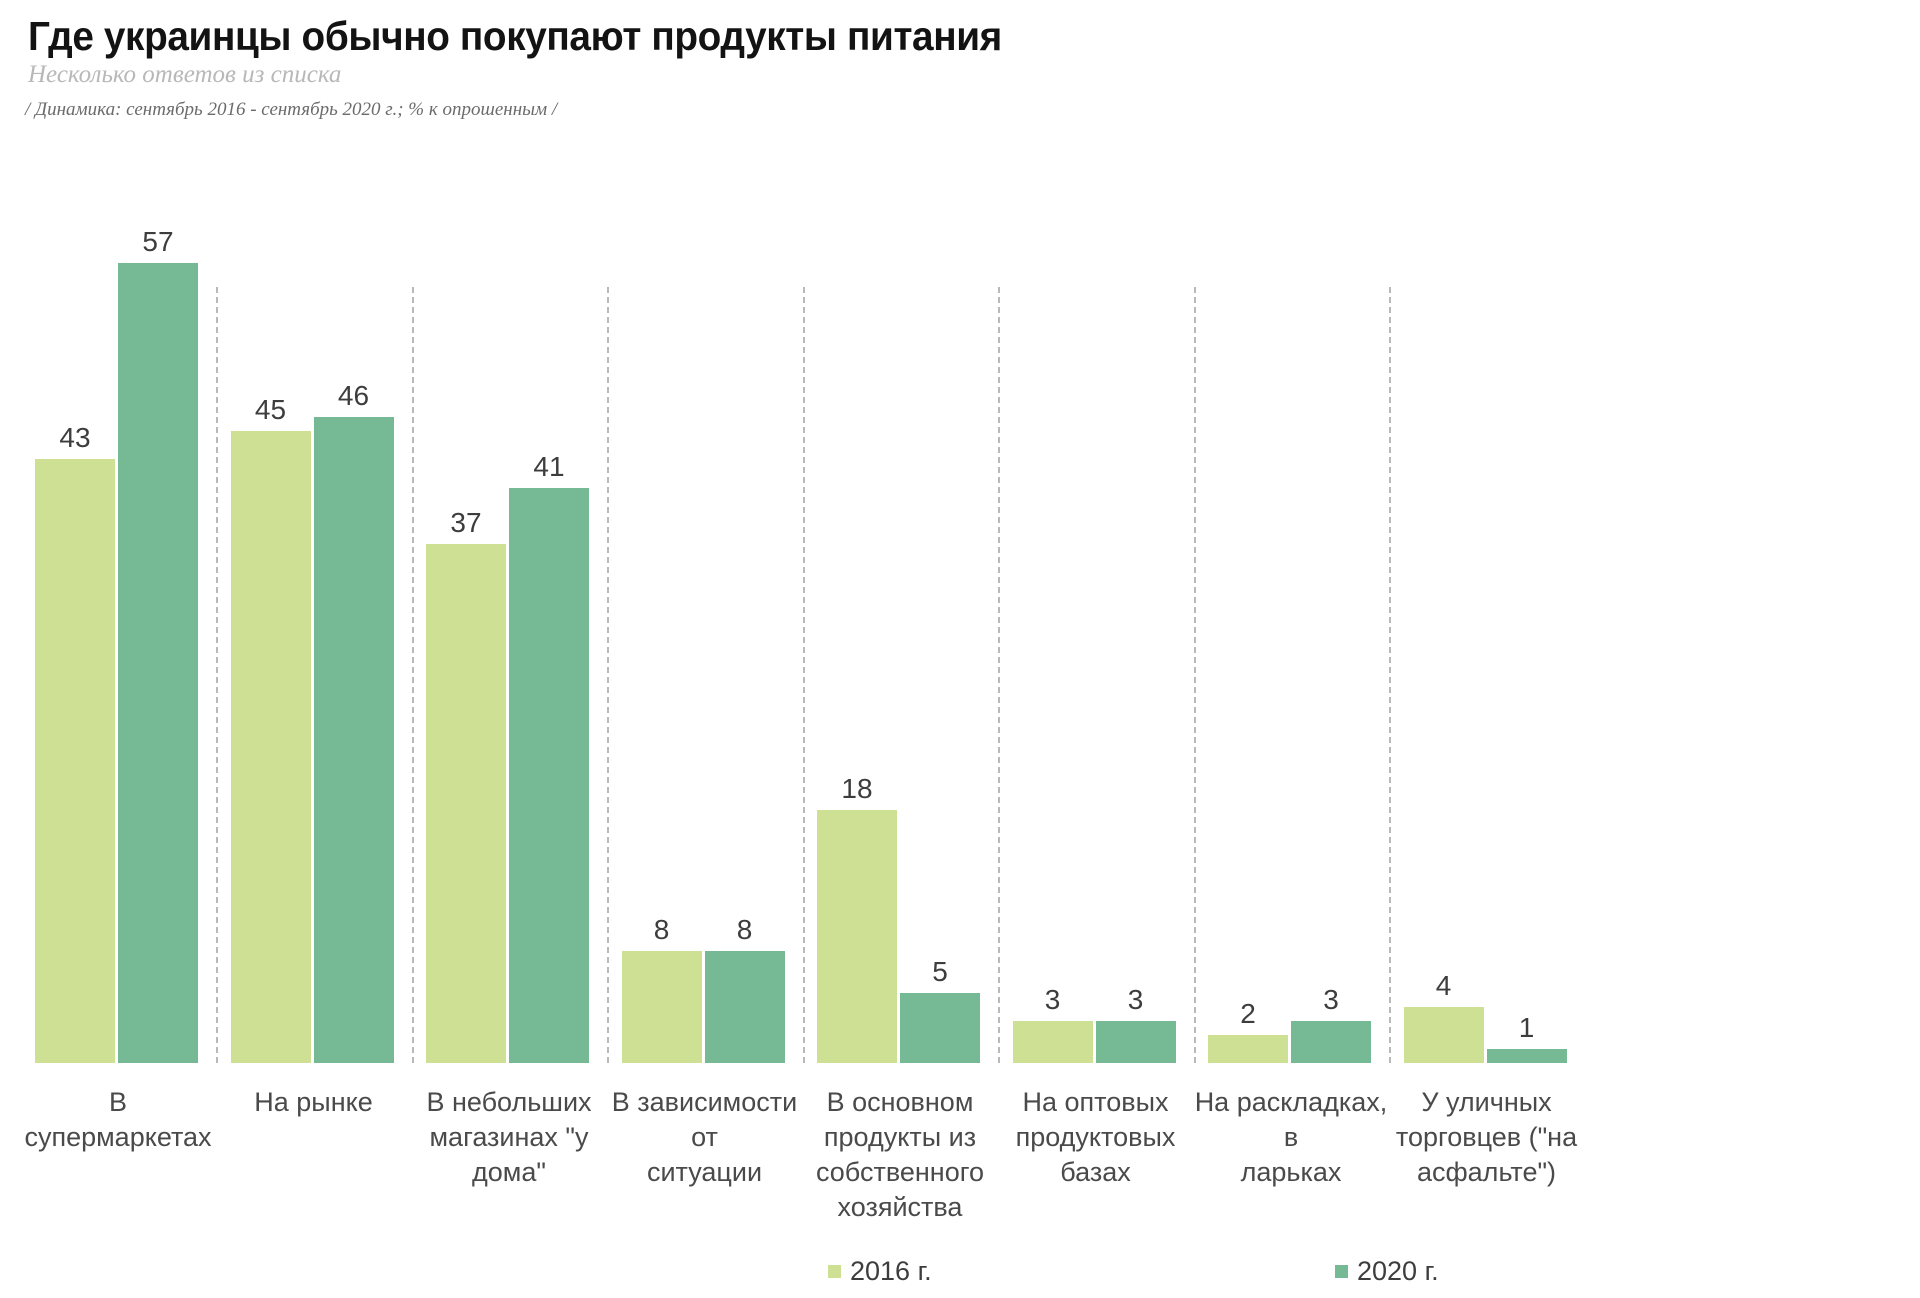 The image size is (1920, 1298). I want to click on category-label: В супермаркетах, so click(118, 1120).